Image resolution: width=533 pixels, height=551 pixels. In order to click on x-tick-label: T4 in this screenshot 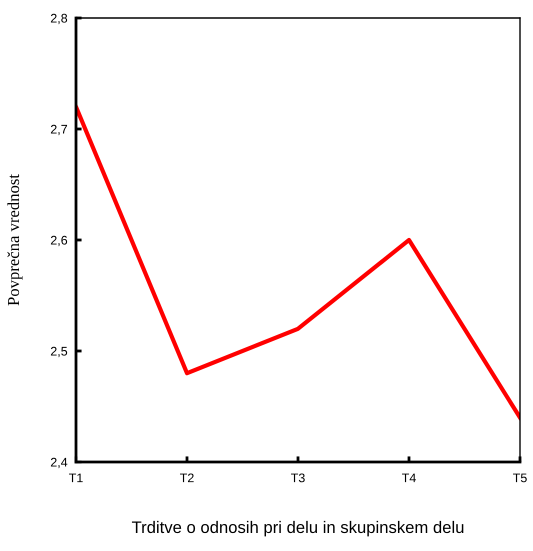, I will do `click(409, 478)`.